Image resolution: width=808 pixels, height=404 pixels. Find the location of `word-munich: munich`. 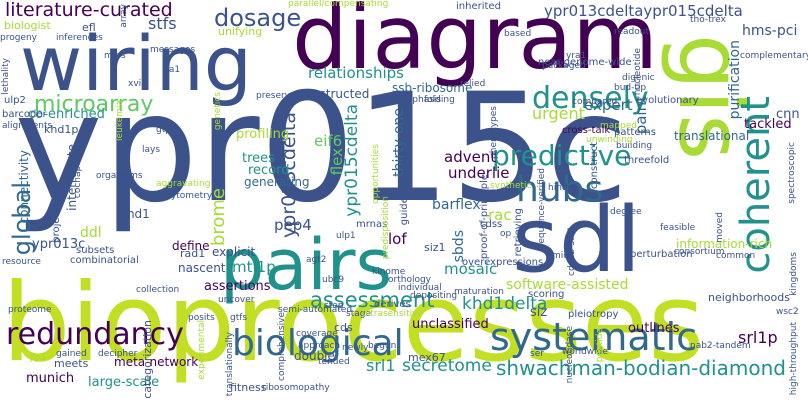

word-munich: munich is located at coordinates (50, 378).